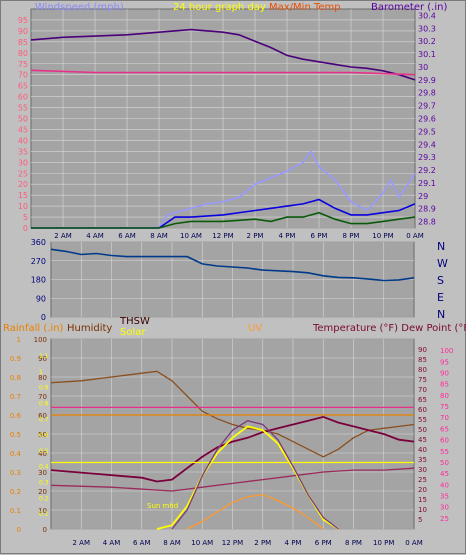  Describe the element at coordinates (23, 64) in the screenshot. I see `windspeed-tick-label: 75` at that location.